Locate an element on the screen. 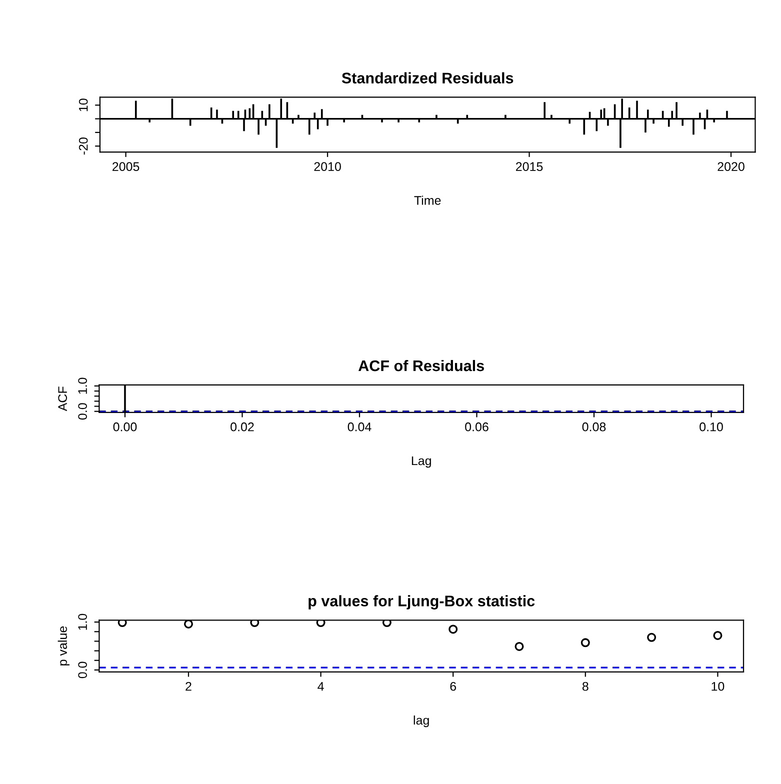  chart-title: ACF of Residuals is located at coordinates (421, 366).